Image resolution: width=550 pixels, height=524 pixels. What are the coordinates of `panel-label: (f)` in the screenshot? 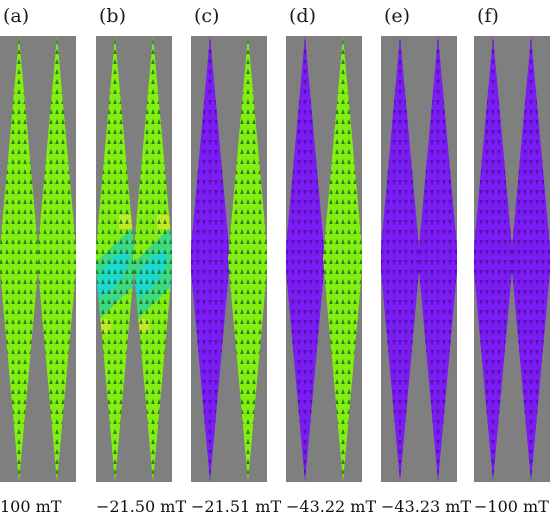 It's located at (488, 16).